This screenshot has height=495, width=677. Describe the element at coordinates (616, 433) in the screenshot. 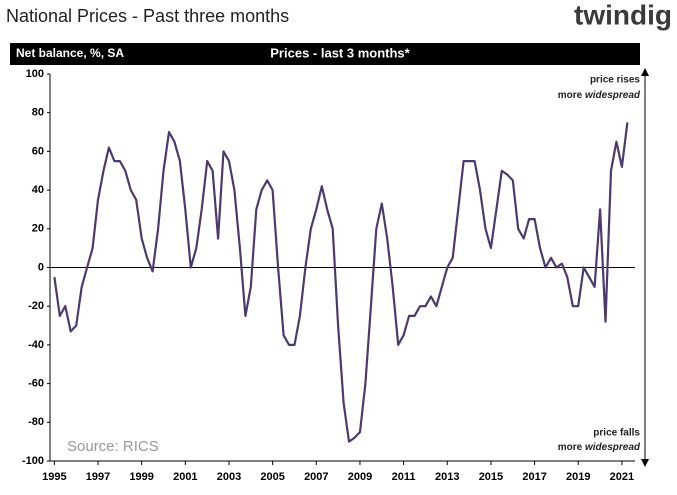

I see `annotation: price falls` at that location.